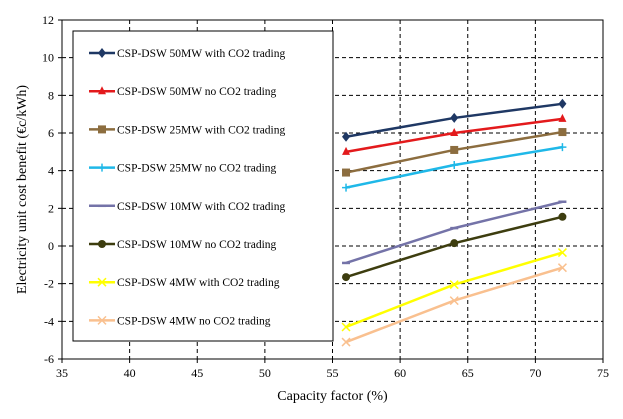  I want to click on y-tick-label: -6, so click(49, 359).